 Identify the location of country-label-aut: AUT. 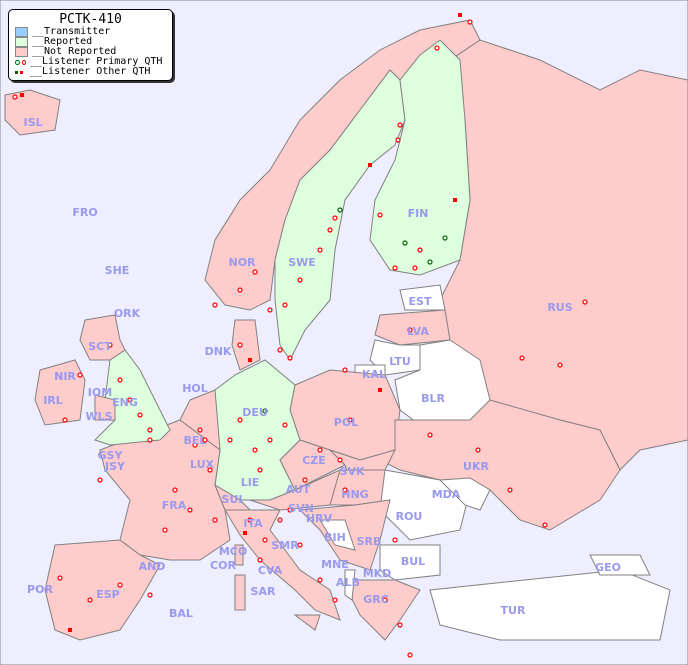
(298, 489).